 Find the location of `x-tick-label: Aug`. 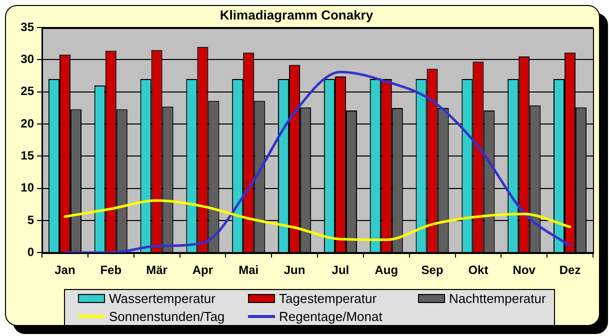

x-tick-label: Aug is located at coordinates (386, 270).